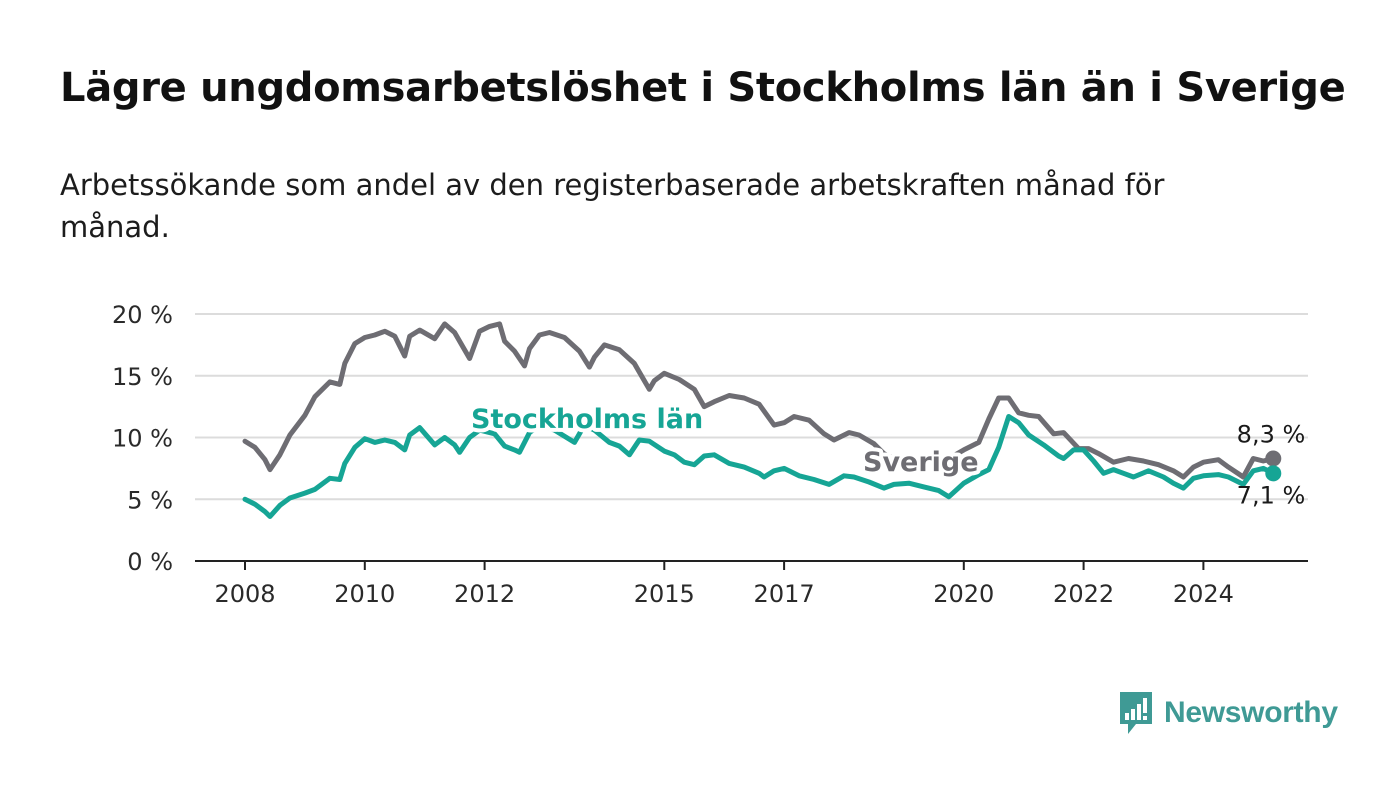 This screenshot has width=1400, height=794. I want to click on x-axis-ticks: 2008 2010 2012 2015 2017 2020 2022 2024, so click(724, 584).